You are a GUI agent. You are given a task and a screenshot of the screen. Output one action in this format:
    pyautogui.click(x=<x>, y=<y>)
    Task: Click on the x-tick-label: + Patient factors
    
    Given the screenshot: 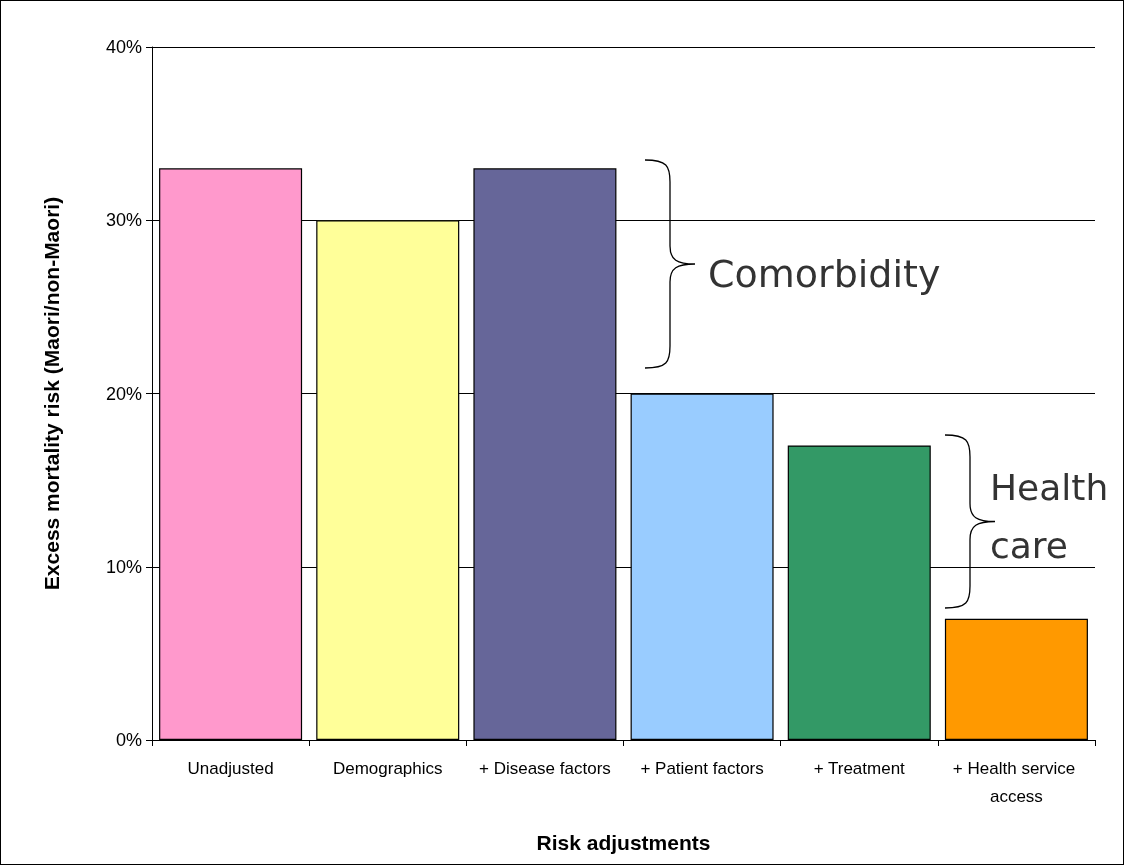 What is the action you would take?
    pyautogui.click(x=702, y=768)
    